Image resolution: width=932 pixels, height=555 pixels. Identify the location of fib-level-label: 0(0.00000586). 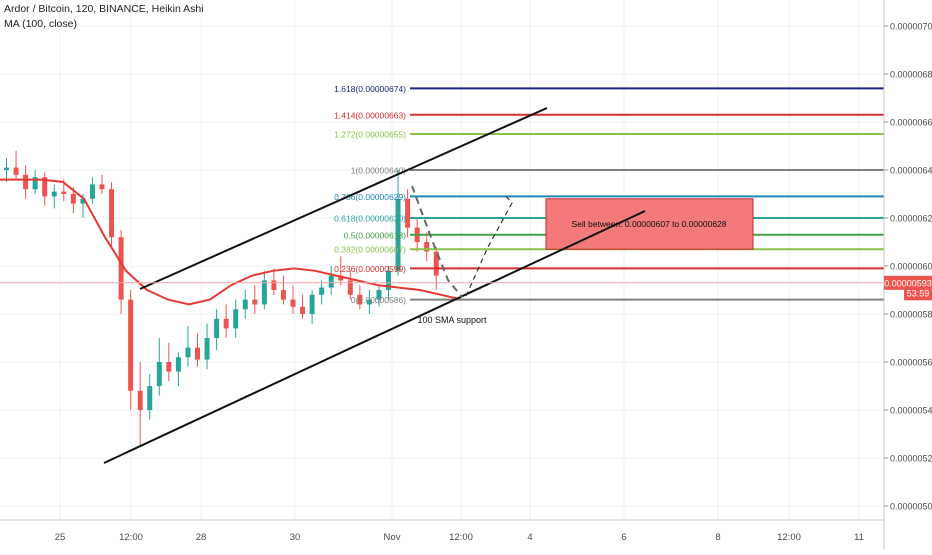
(378, 300).